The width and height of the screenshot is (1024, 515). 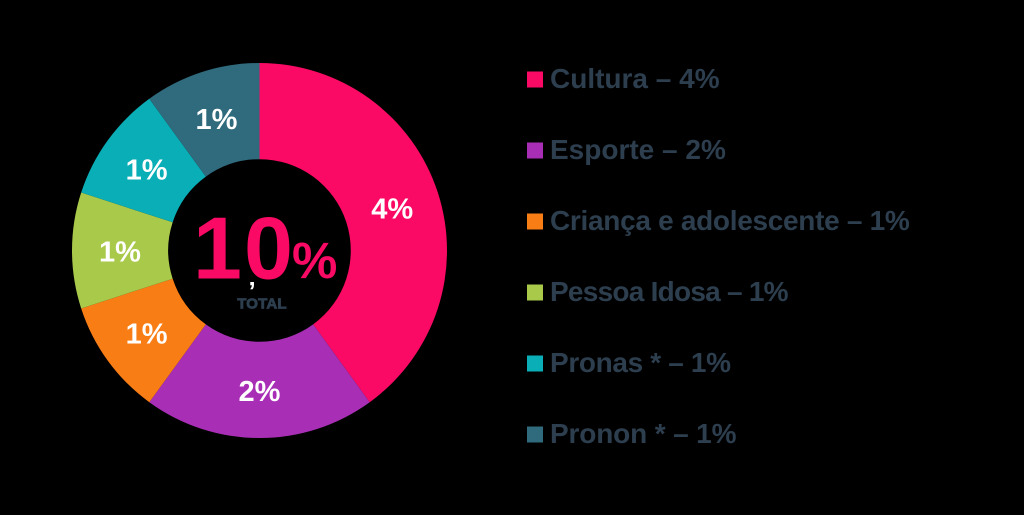 What do you see at coordinates (244, 248) in the screenshot?
I see `svg-text: 10` at bounding box center [244, 248].